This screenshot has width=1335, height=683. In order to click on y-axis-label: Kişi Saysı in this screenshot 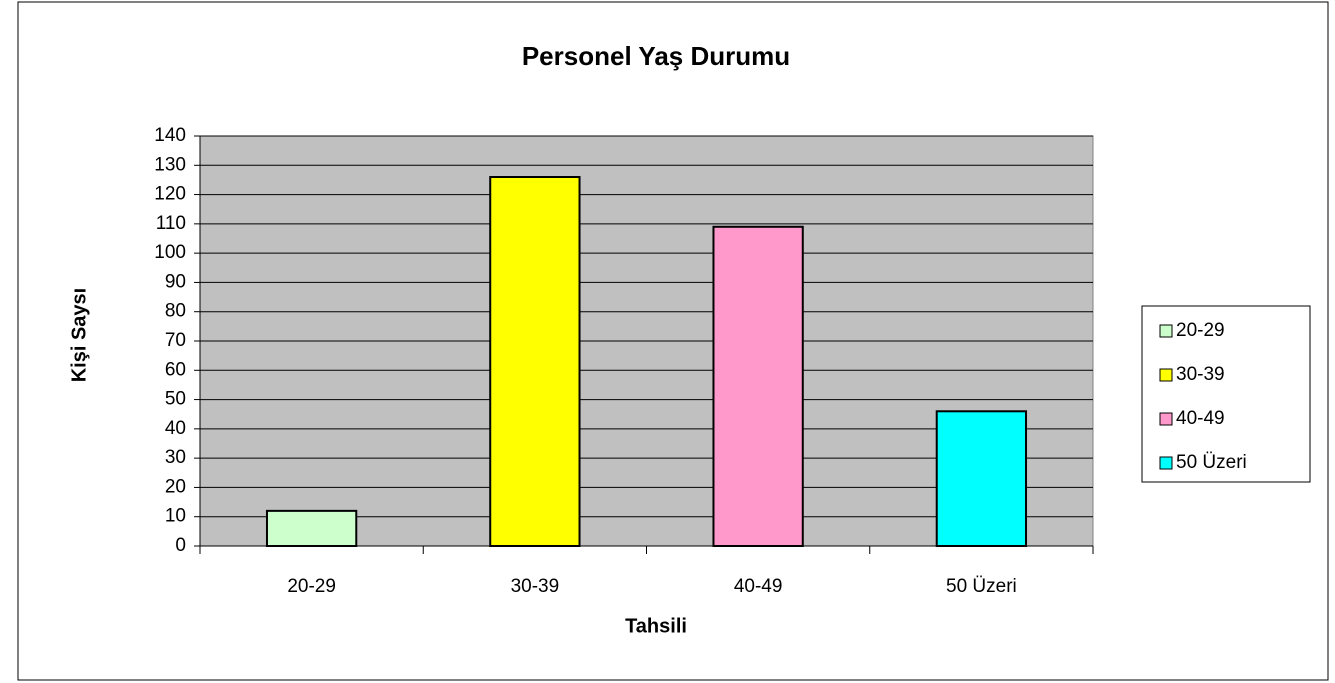, I will do `click(79, 335)`.